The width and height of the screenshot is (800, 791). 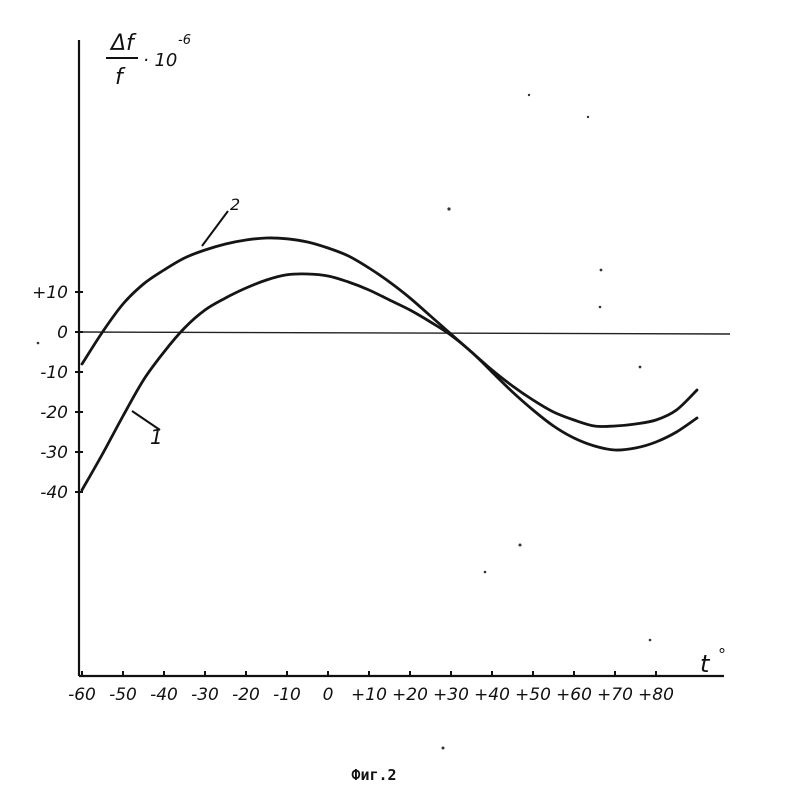 What do you see at coordinates (54, 413) in the screenshot?
I see `y-tick-label: -20` at bounding box center [54, 413].